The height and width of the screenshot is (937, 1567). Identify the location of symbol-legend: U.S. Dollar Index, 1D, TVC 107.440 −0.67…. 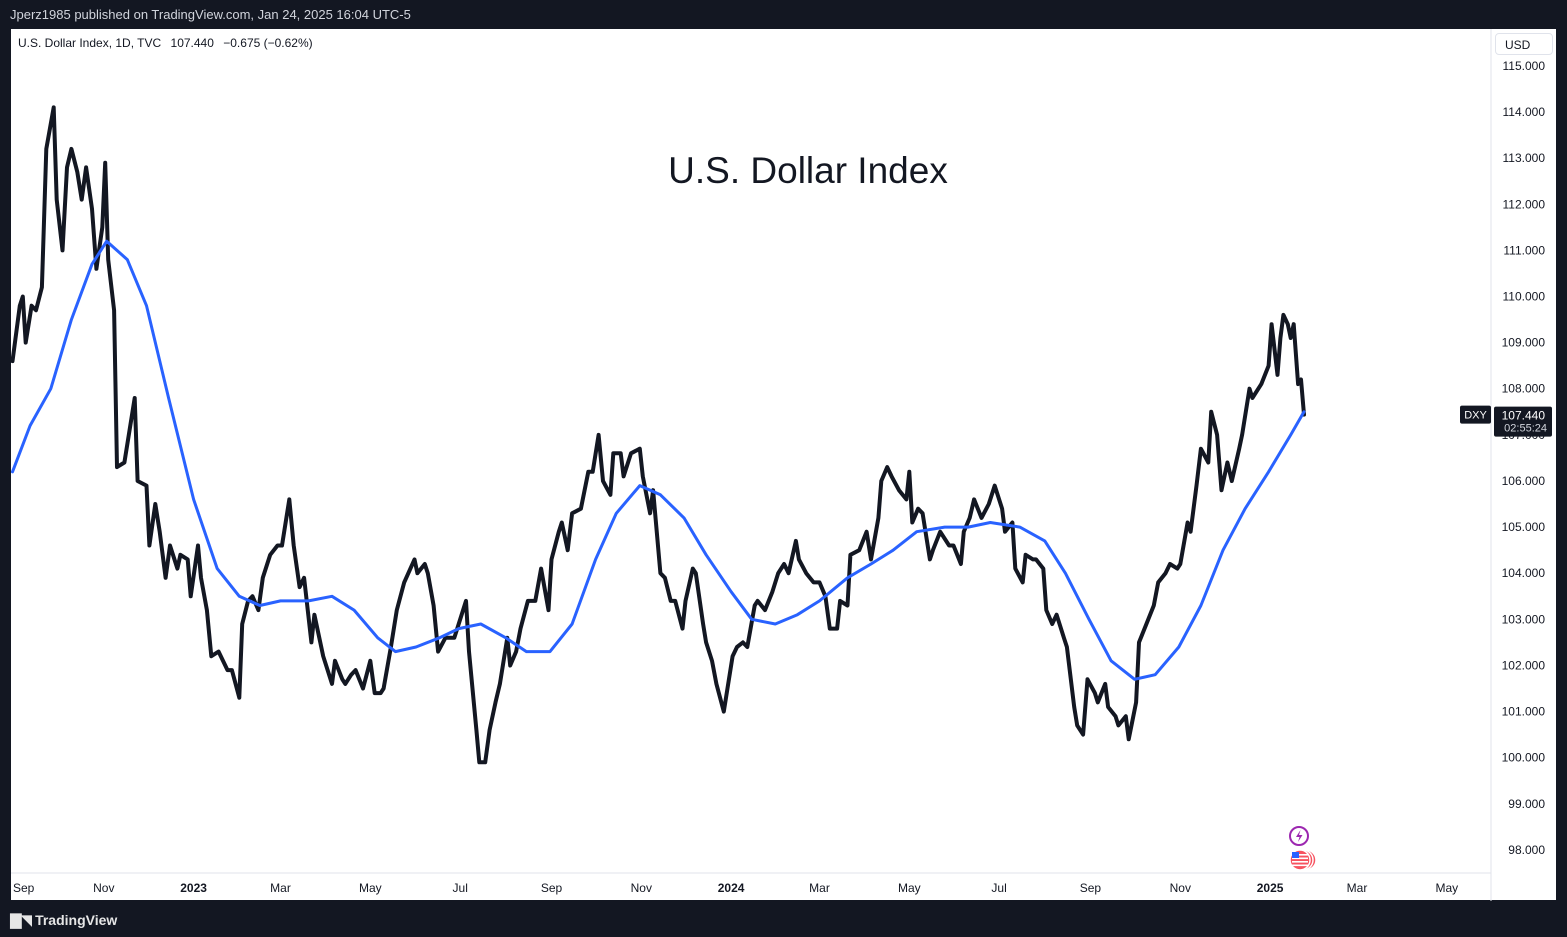
(165, 43).